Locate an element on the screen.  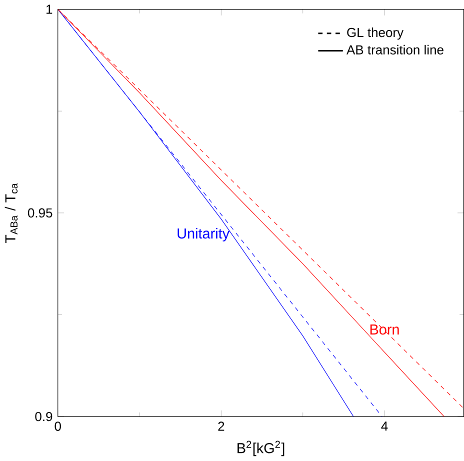
x-tick-label: 4 is located at coordinates (384, 426).